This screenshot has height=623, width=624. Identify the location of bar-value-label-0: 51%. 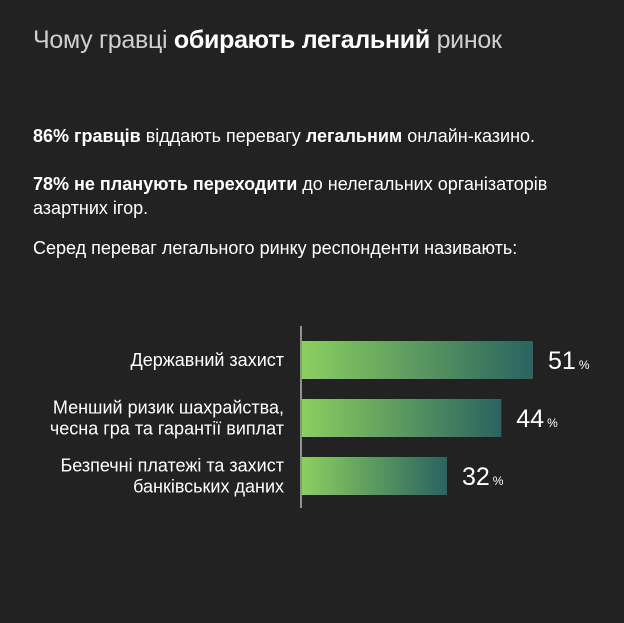
(569, 361).